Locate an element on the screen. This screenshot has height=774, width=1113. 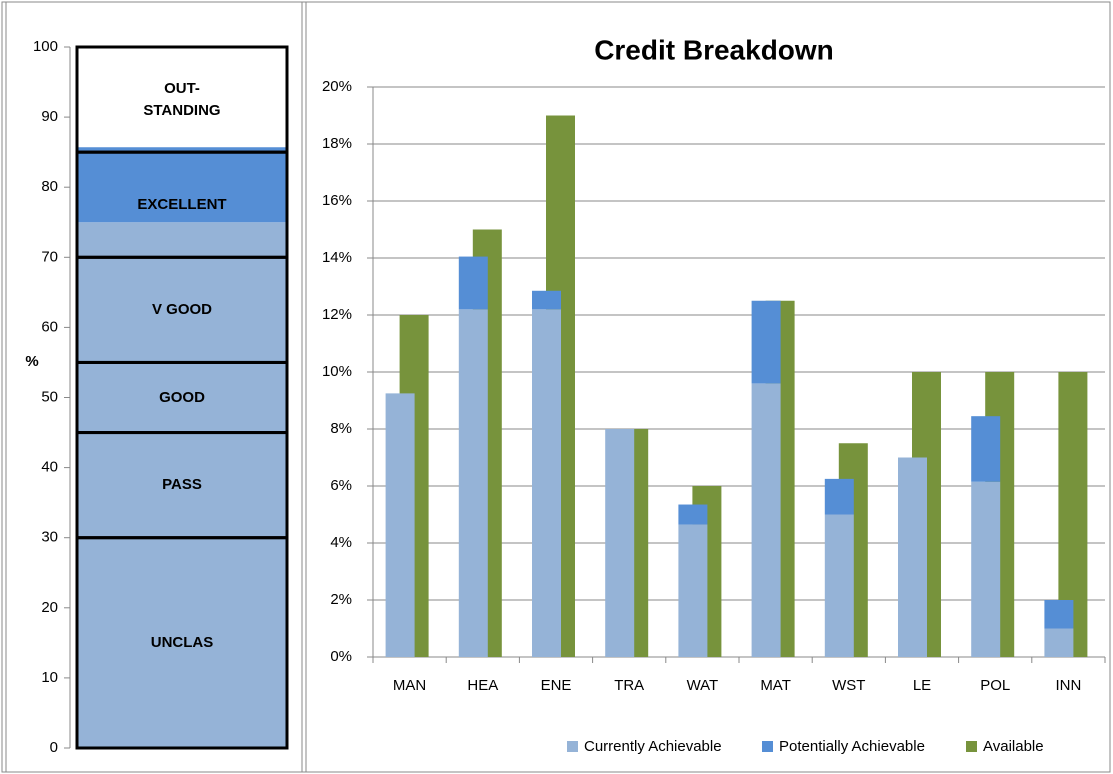
y-tick-label: 30 is located at coordinates (49, 537).